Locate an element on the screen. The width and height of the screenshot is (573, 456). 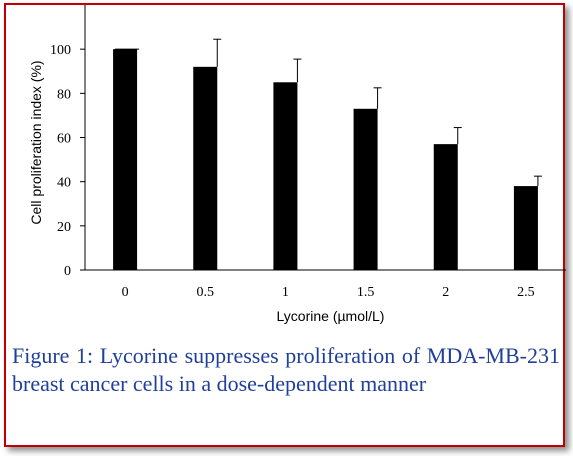
y-tick-label: 60 is located at coordinates (64, 139).